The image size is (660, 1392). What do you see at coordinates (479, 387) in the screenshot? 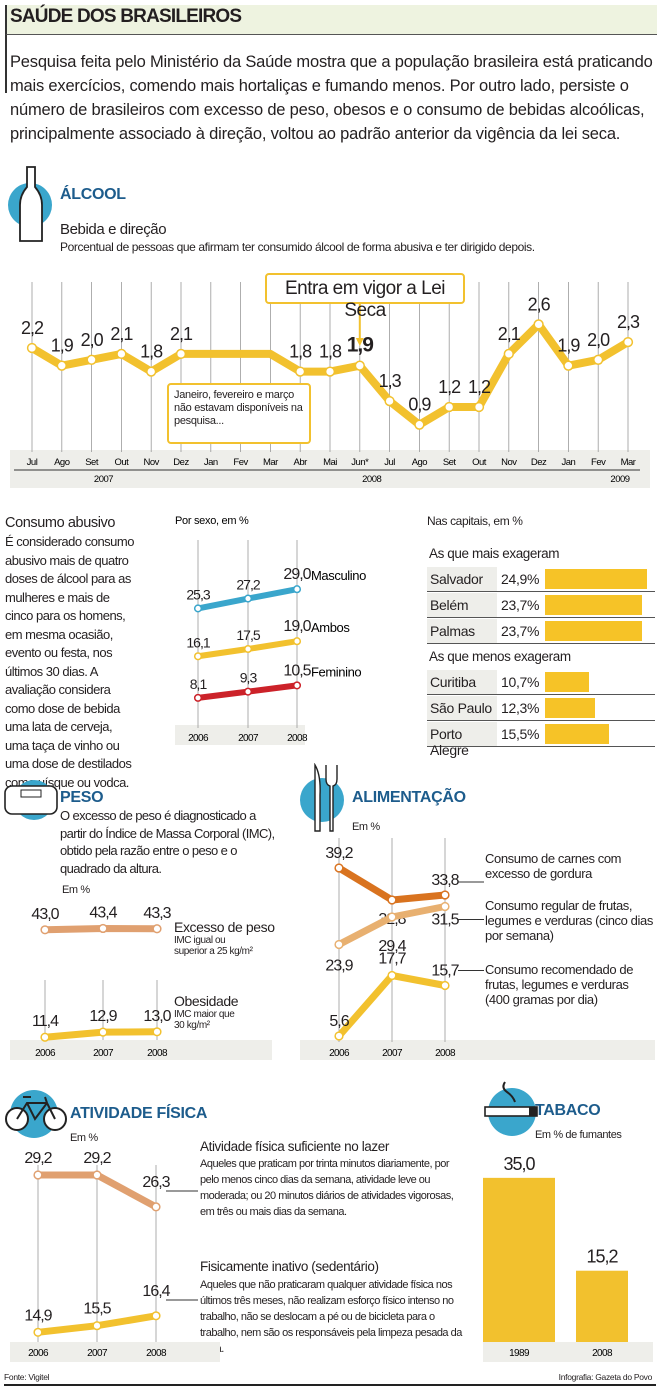
I see `data-label: 1,2` at bounding box center [479, 387].